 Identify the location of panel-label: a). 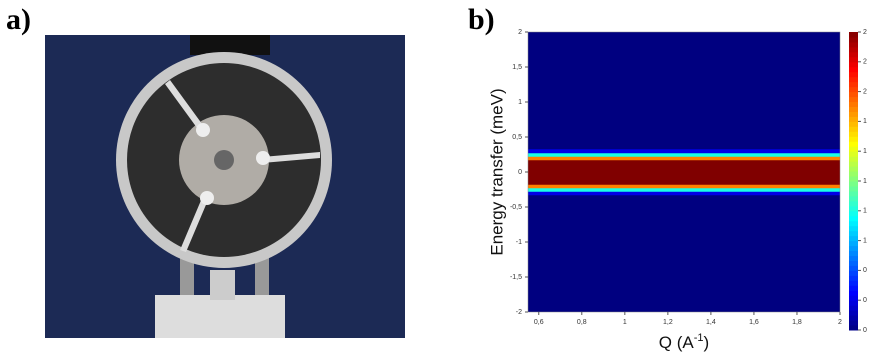
(18, 19).